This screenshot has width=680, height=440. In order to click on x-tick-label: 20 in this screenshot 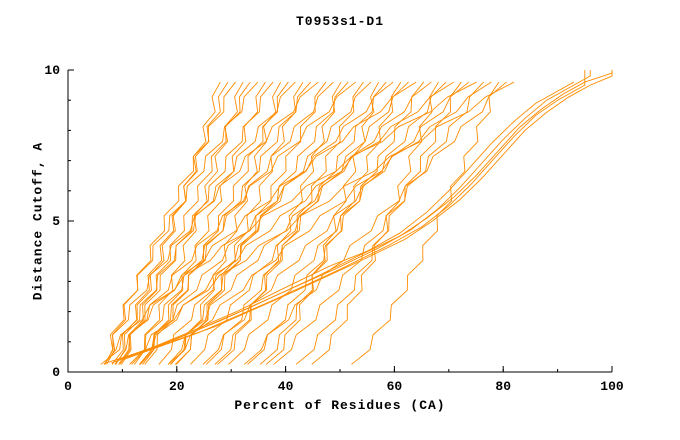, I will do `click(177, 386)`.